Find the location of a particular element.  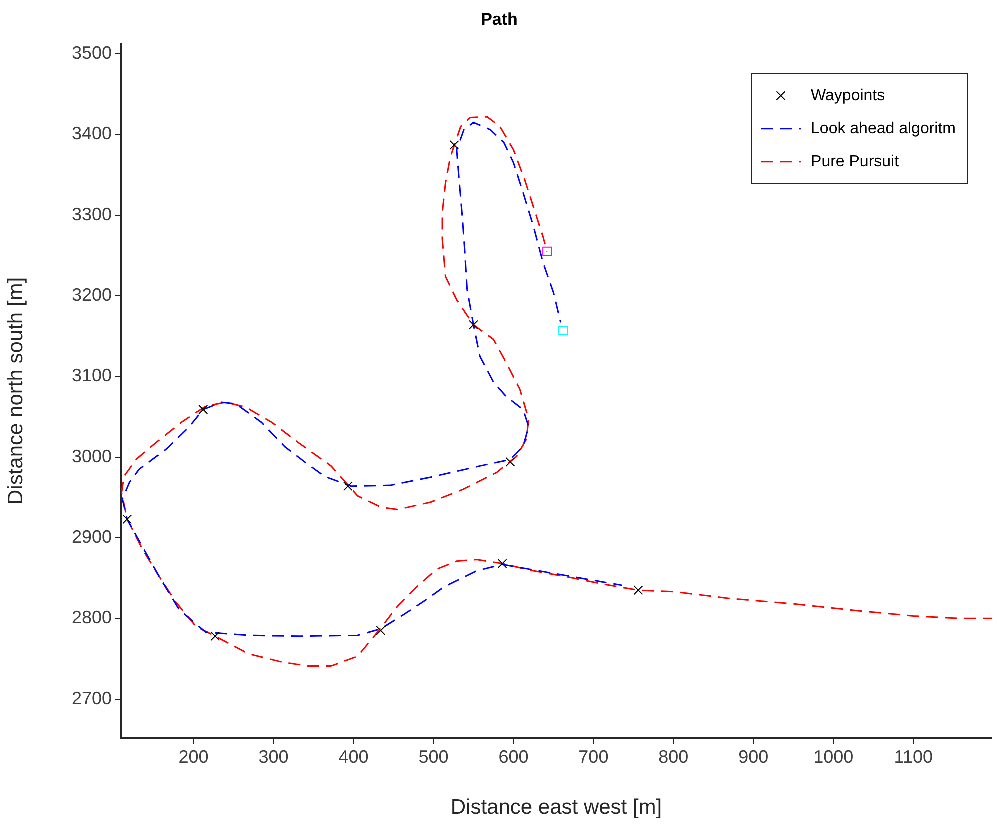

x-axis-title: Distance east west [m] is located at coordinates (556, 808).